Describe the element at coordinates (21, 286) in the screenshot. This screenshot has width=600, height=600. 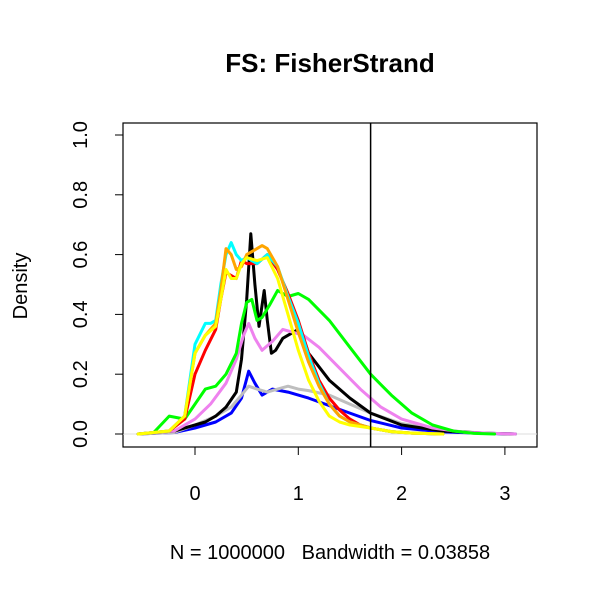
I see `y-axis-label: Density` at that location.